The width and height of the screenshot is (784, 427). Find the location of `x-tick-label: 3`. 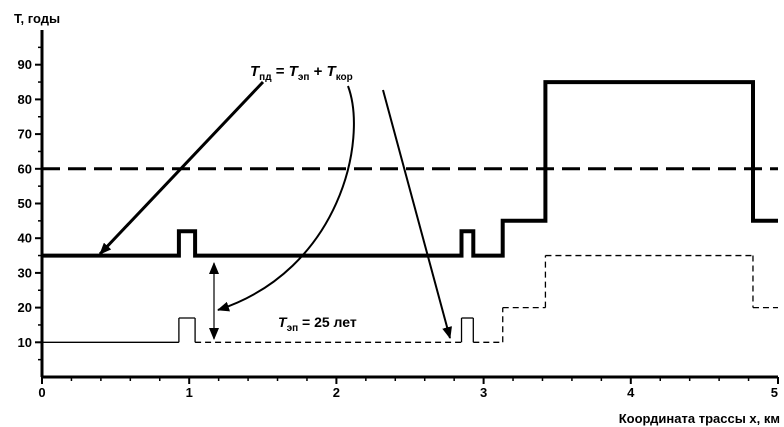

x-tick-label: 3 is located at coordinates (483, 392).